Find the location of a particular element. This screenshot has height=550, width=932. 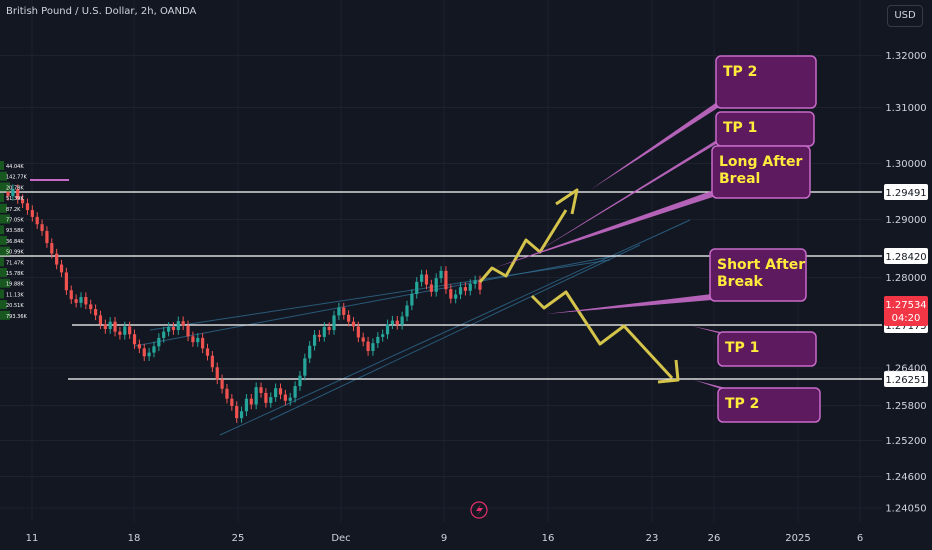

current-price-badge is located at coordinates (906, 311).